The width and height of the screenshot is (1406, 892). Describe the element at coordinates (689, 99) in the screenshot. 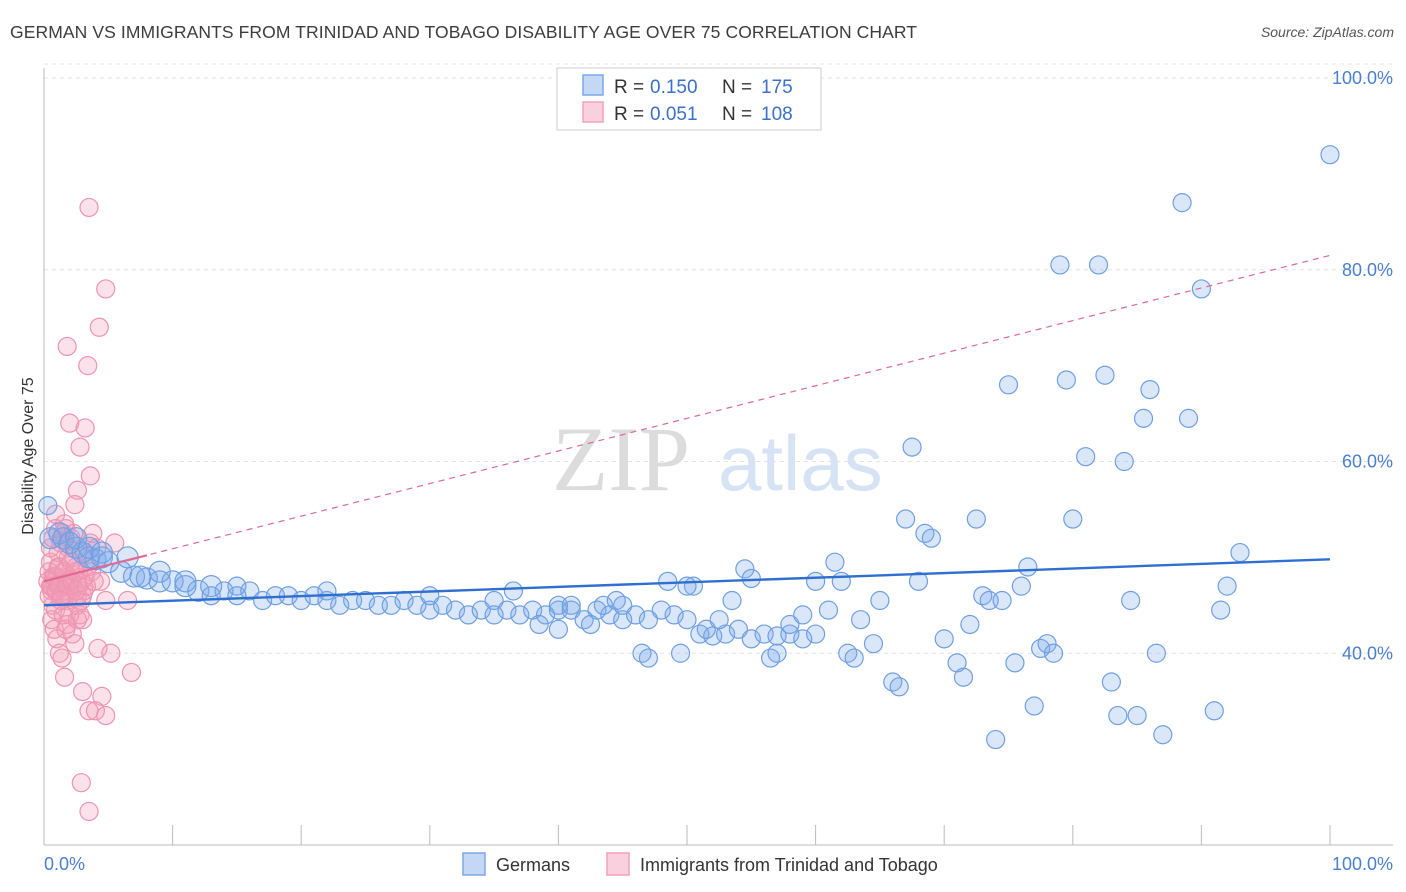

I see `legend: R = 0.150 N = 175 R = 0.051 N = 108` at that location.